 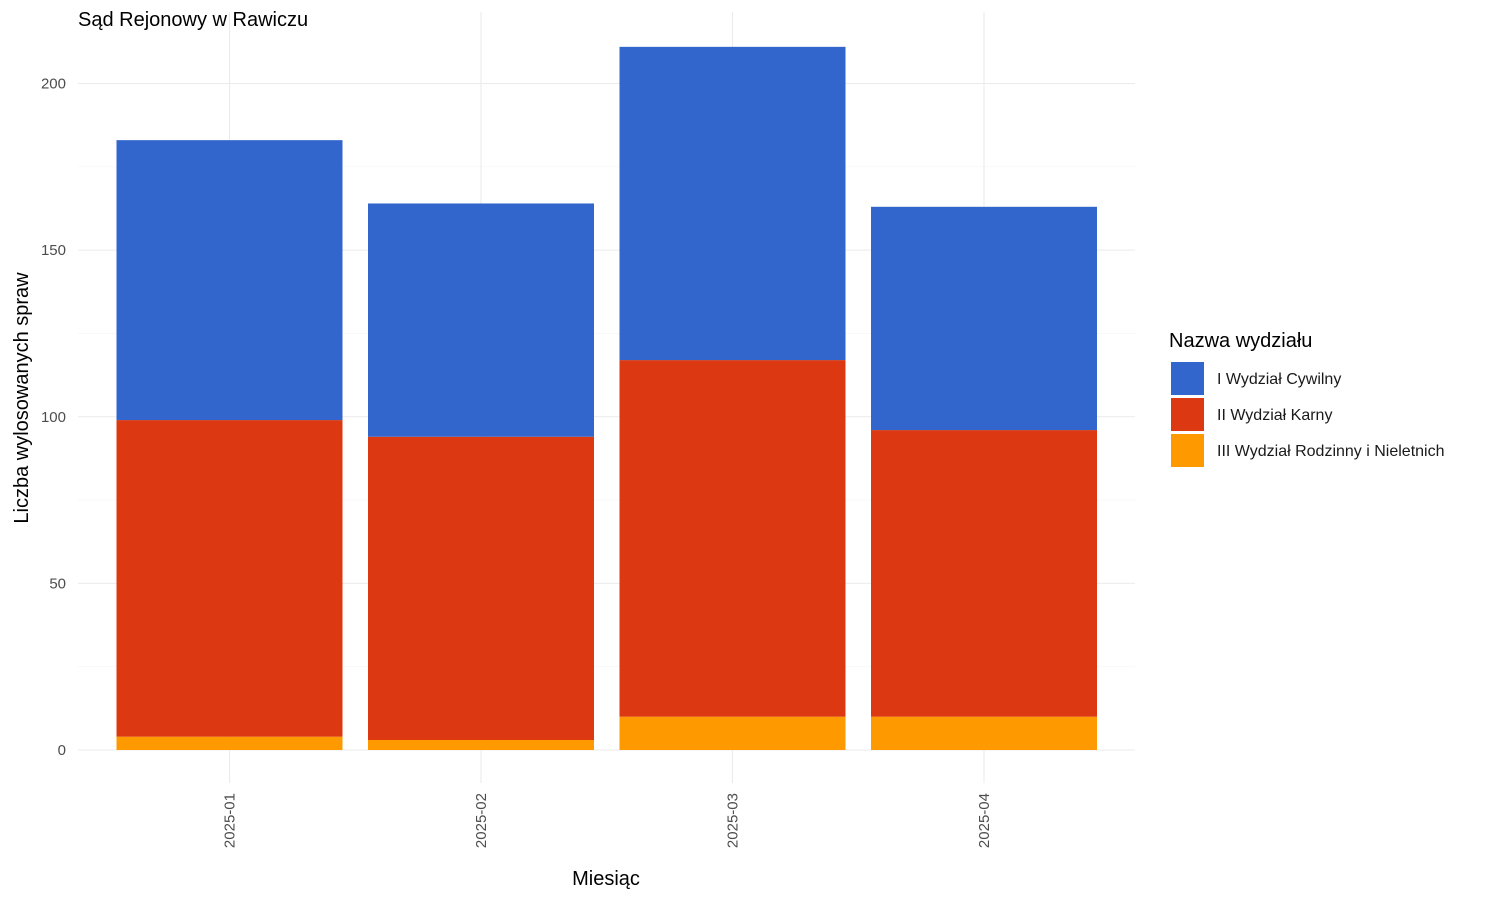 I want to click on y-tick-label: 150, so click(x=53, y=250).